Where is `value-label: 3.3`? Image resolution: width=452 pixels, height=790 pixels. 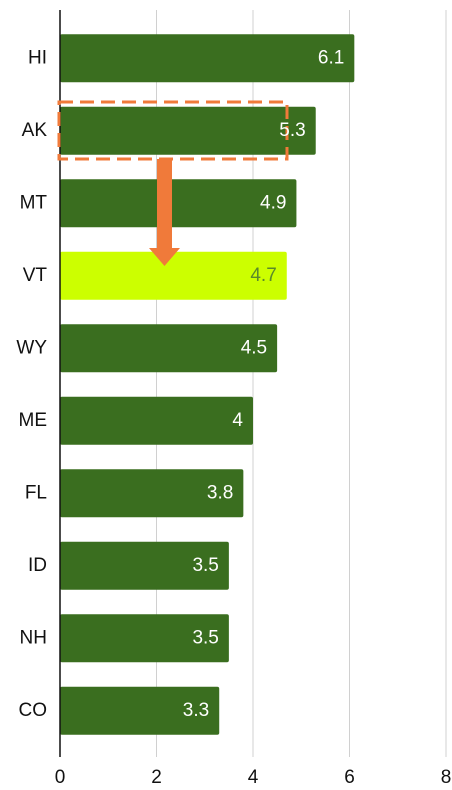 value-label: 3.3 is located at coordinates (196, 710).